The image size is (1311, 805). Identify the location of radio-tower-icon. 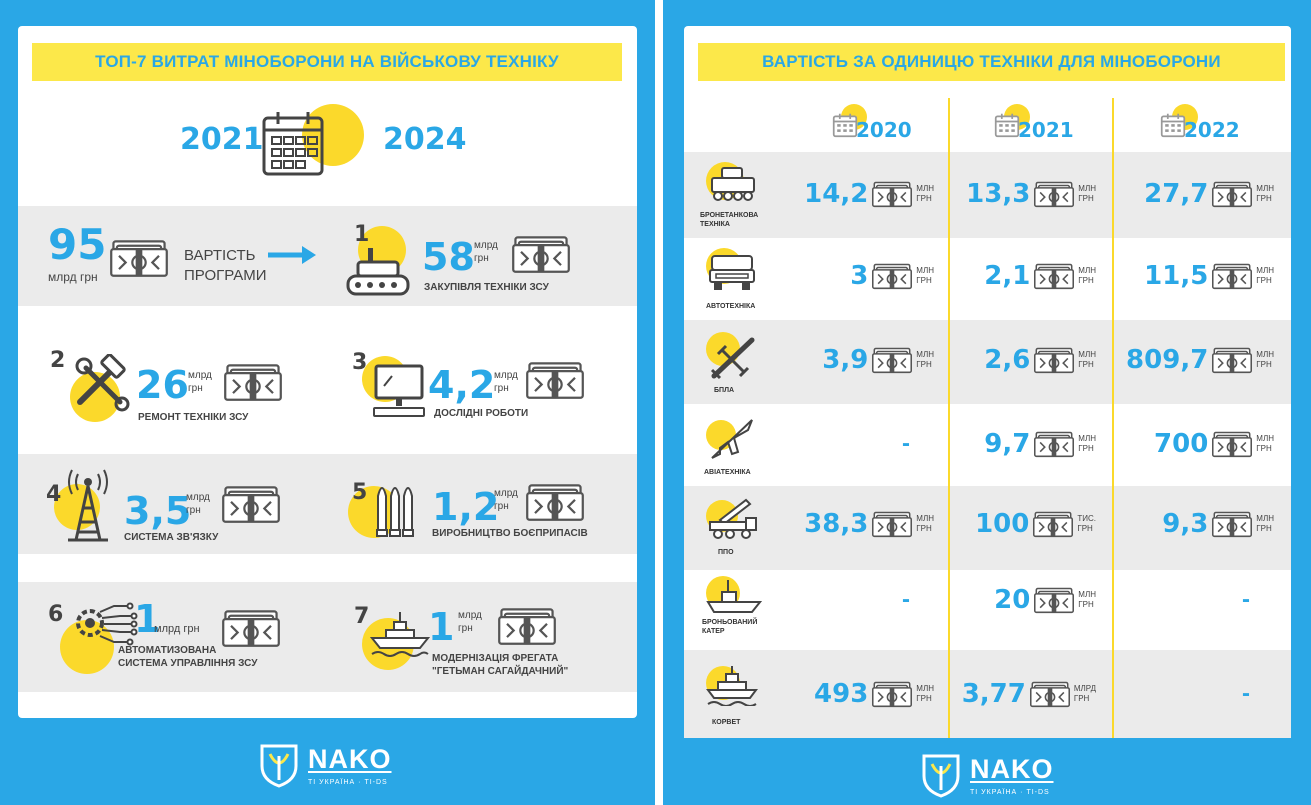
(88, 505).